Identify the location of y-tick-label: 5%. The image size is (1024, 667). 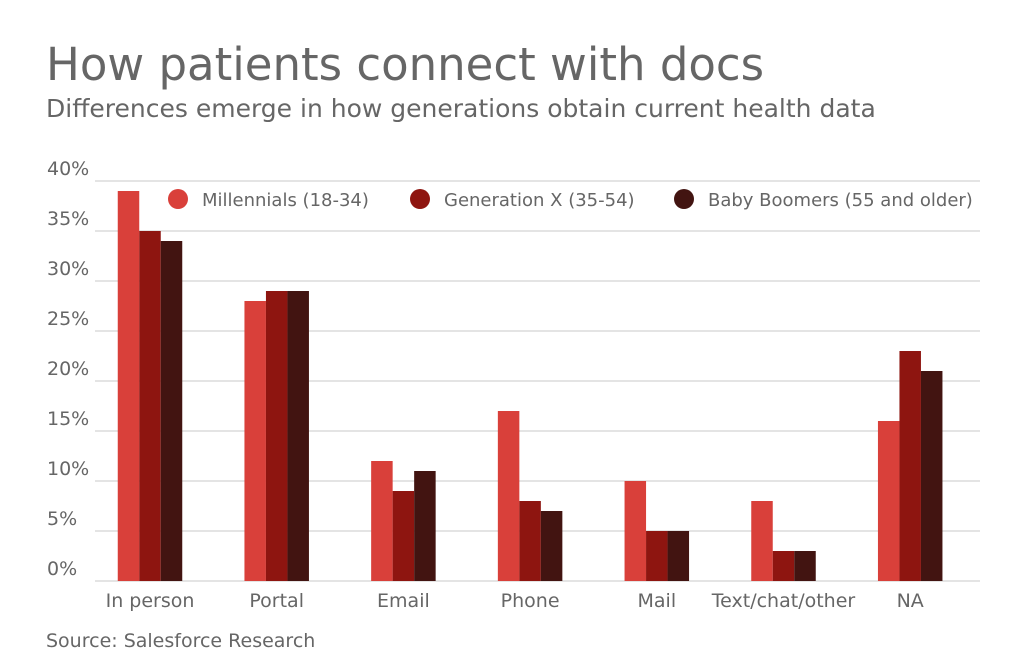
(62, 519).